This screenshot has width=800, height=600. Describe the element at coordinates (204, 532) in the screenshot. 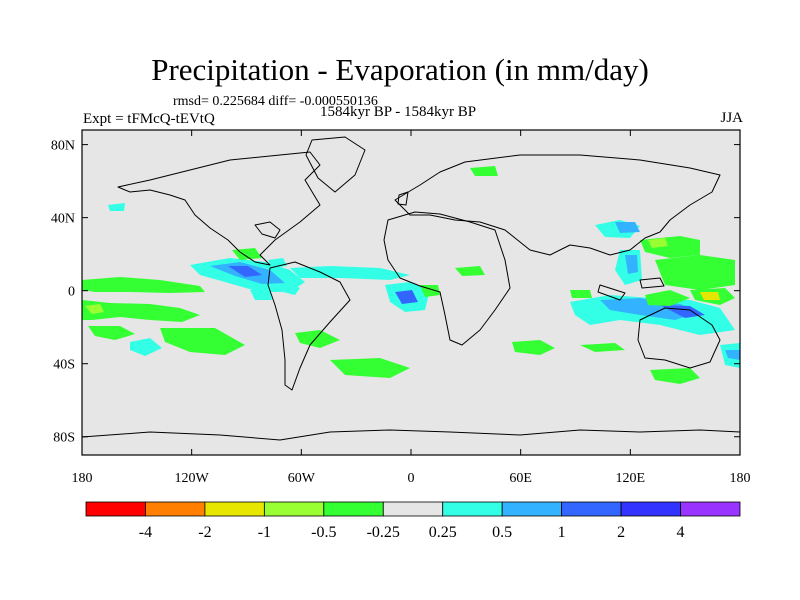

I see `colorbar-label: -2` at that location.